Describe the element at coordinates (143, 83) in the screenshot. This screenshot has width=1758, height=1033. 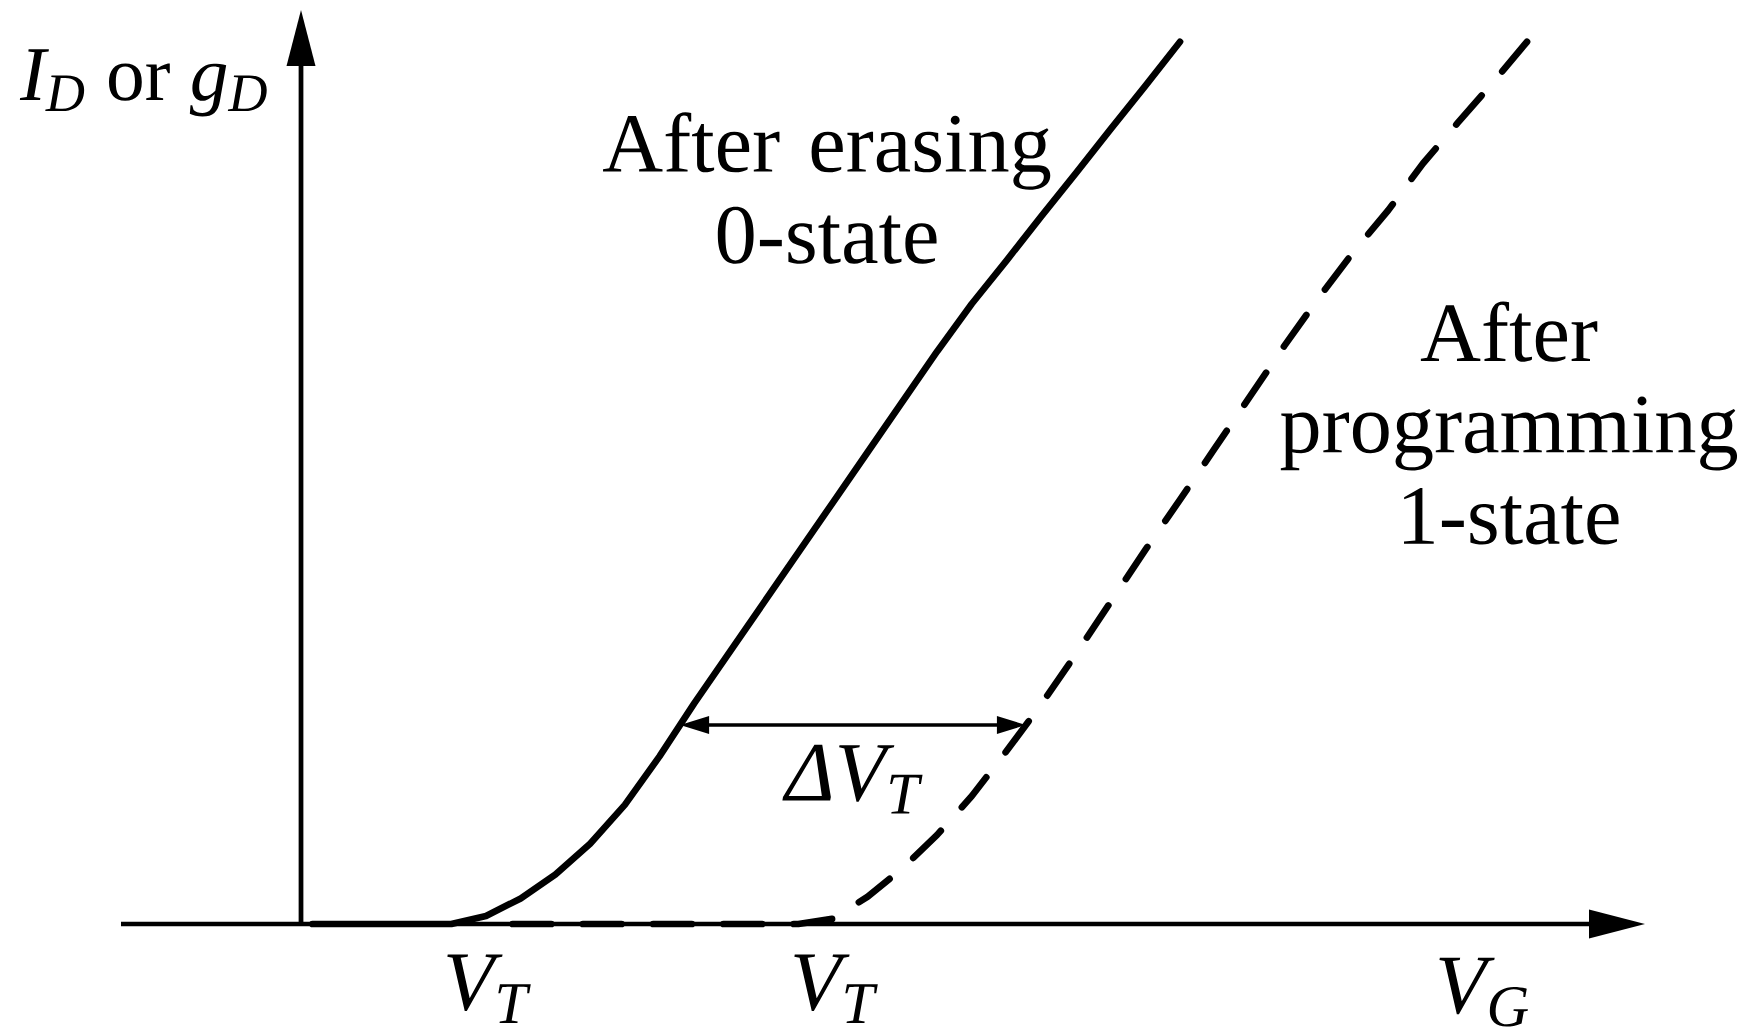
I see `text: I$_{D}$ or g$_{D}$` at that location.